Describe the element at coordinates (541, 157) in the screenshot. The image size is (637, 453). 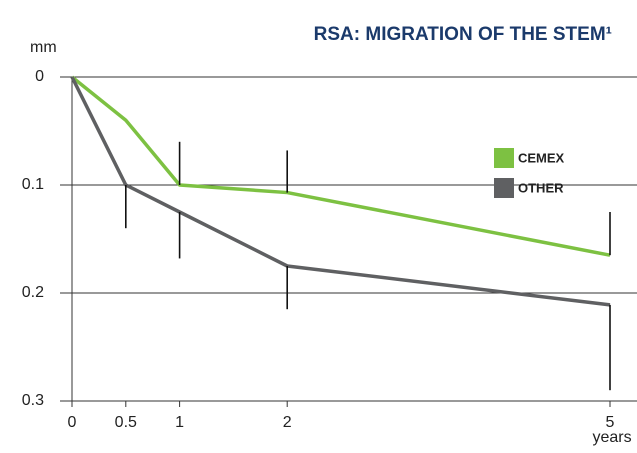
I see `legend-label: CEMEX` at that location.